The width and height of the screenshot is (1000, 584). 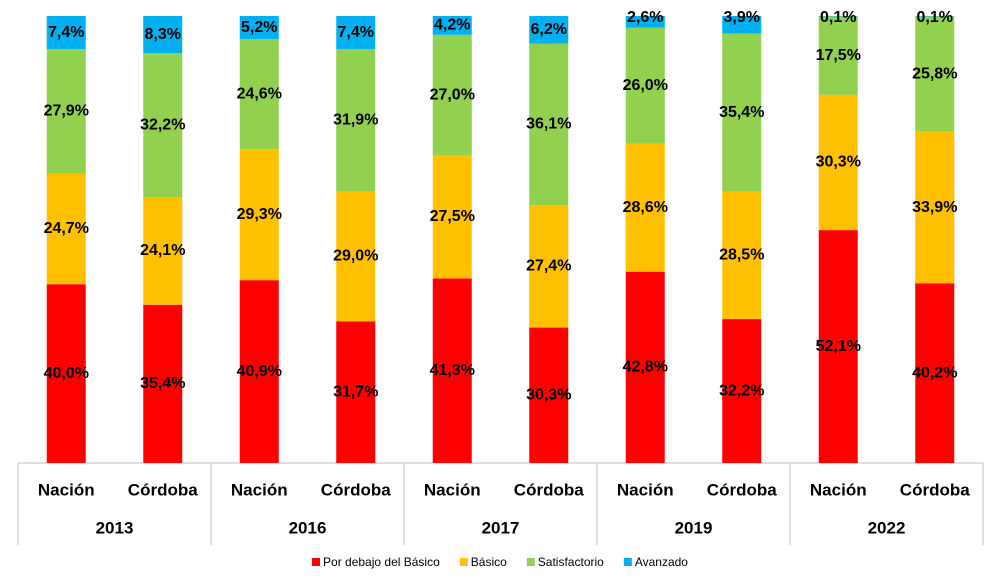 I want to click on value-label: 35,4%, so click(x=162, y=383).